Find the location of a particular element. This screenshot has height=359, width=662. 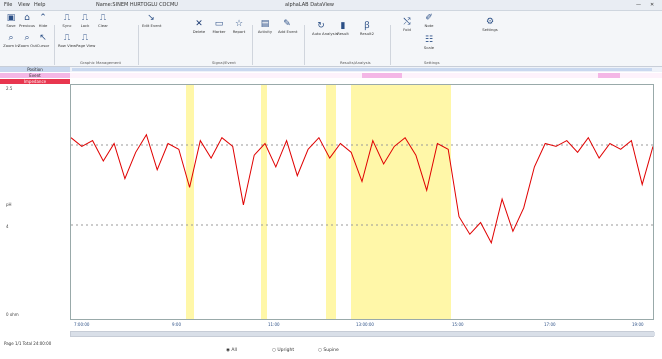

position-bar is located at coordinates (362, 69).